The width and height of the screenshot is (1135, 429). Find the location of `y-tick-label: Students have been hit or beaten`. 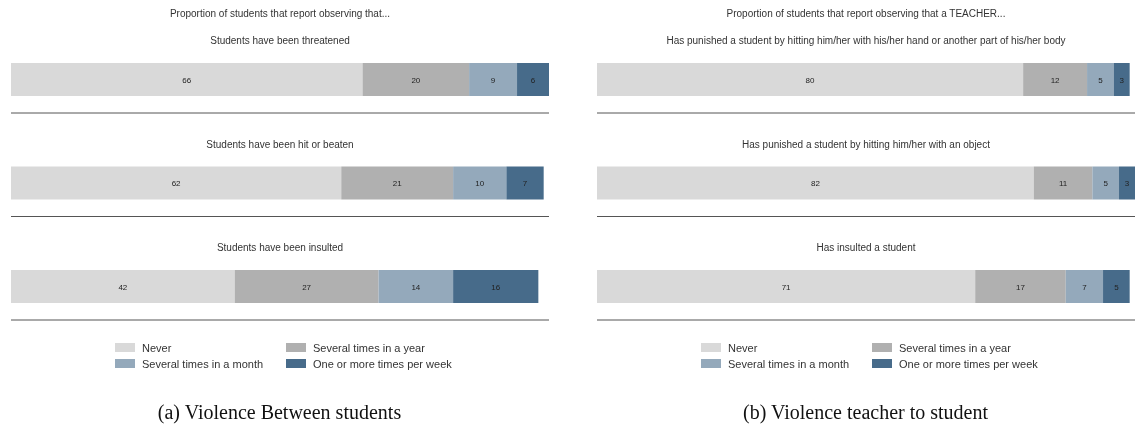

y-tick-label: Students have been hit or beaten is located at coordinates (280, 144).